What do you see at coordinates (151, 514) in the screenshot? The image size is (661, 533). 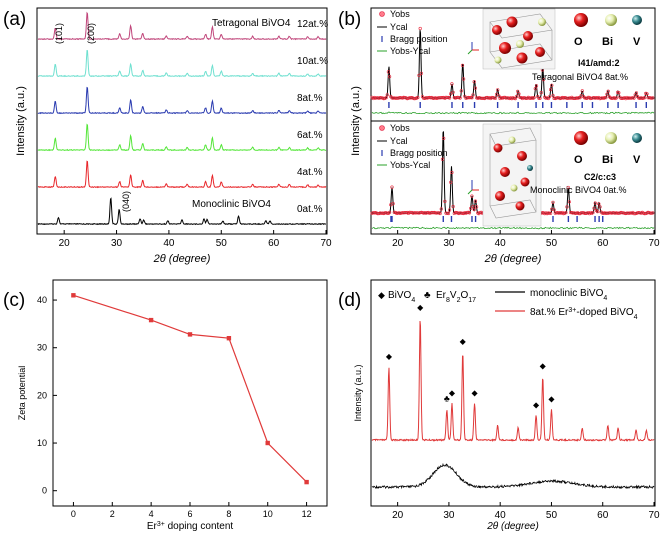 I see `panel-c-x-tick-label: 4` at bounding box center [151, 514].